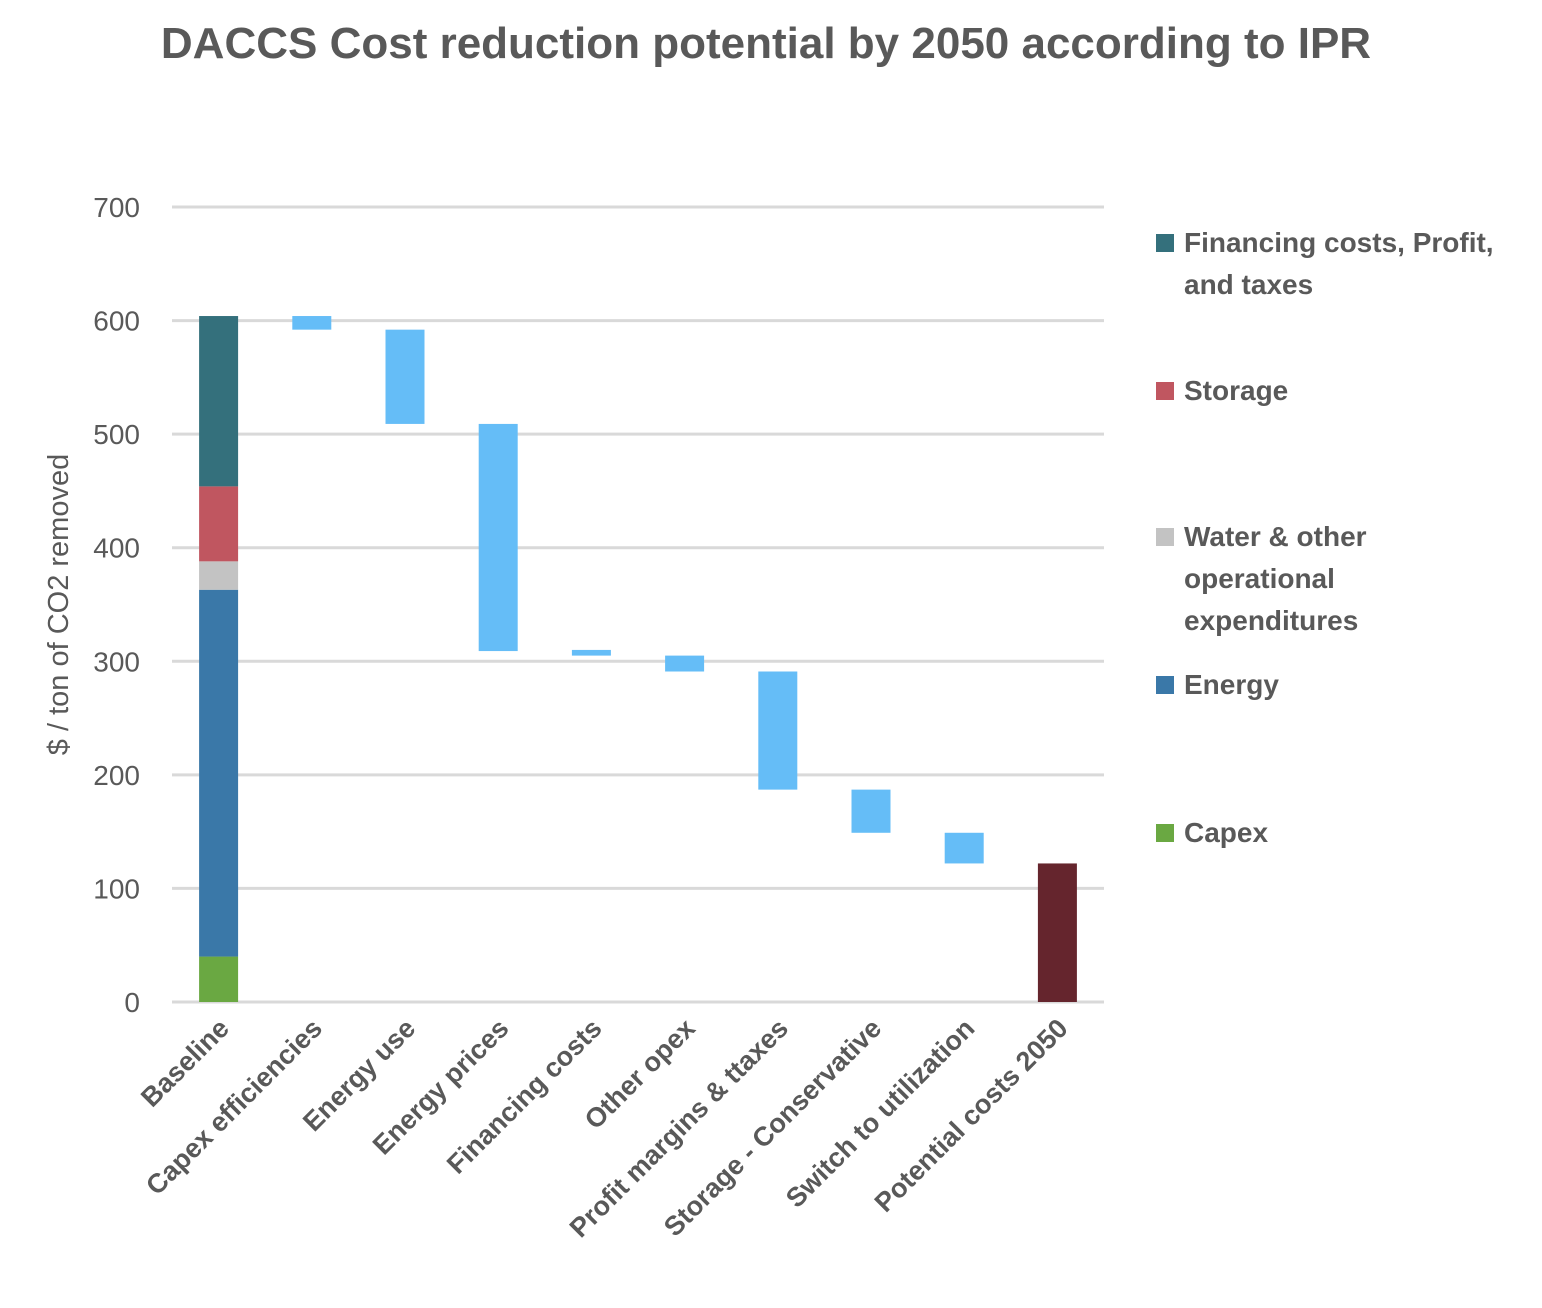 This screenshot has width=1542, height=1308. What do you see at coordinates (219, 575) in the screenshot?
I see `bar-baseline-water-other-operational-expenditures` at bounding box center [219, 575].